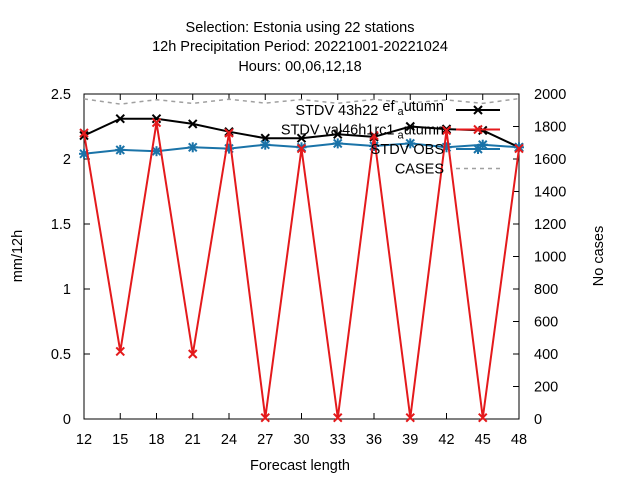  What do you see at coordinates (120, 440) in the screenshot?
I see `x-tick-label: 15` at bounding box center [120, 440].